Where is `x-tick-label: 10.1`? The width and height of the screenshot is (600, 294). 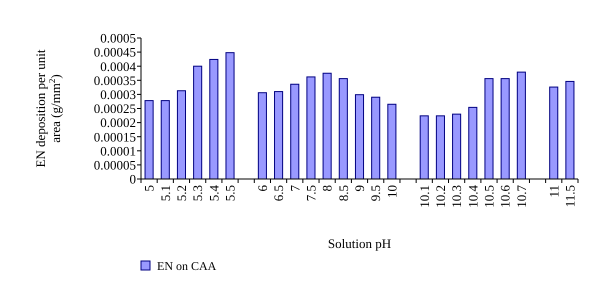 x-tick-label: 10.1 is located at coordinates (424, 196).